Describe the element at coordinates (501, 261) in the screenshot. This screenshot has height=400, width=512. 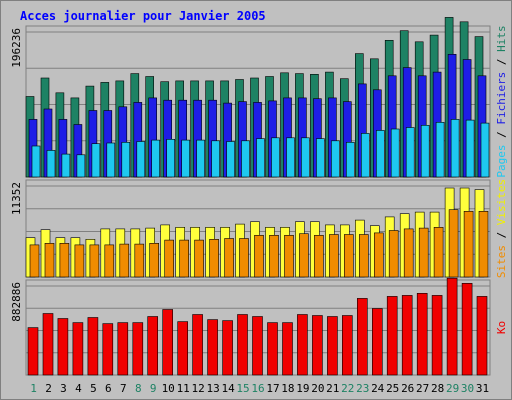
I see `legend-entry: Sites` at that location.